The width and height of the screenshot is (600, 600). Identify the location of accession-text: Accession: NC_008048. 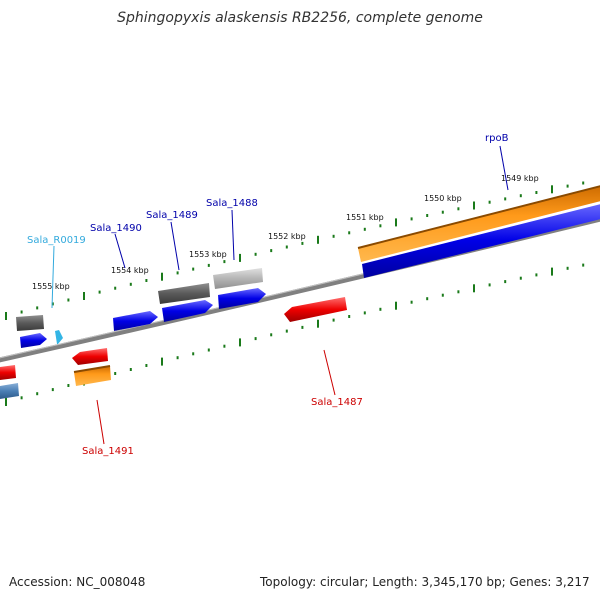
(77, 582).